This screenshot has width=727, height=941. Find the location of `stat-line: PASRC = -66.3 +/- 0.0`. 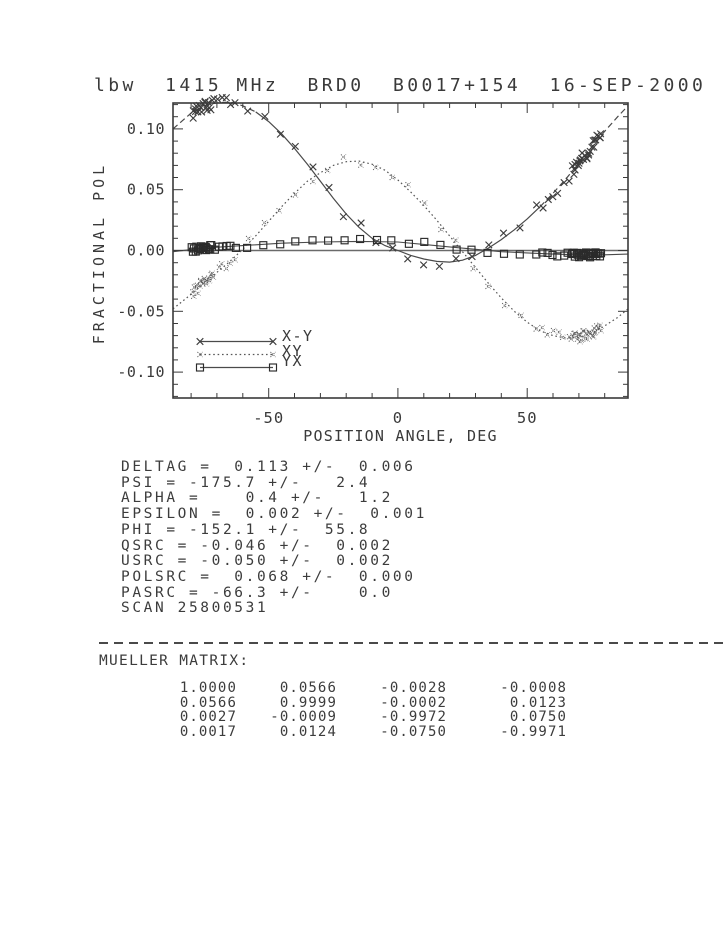

stat-line: PASRC = -66.3 +/- 0.0 is located at coordinates (257, 592).